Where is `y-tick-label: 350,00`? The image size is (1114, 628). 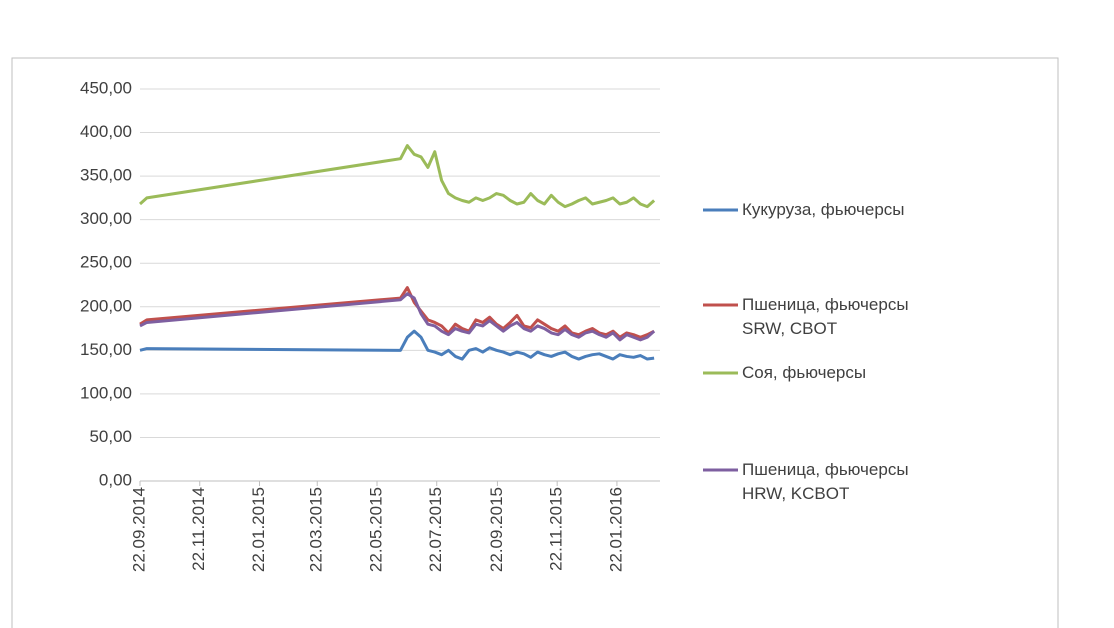 y-tick-label: 350,00 is located at coordinates (106, 175).